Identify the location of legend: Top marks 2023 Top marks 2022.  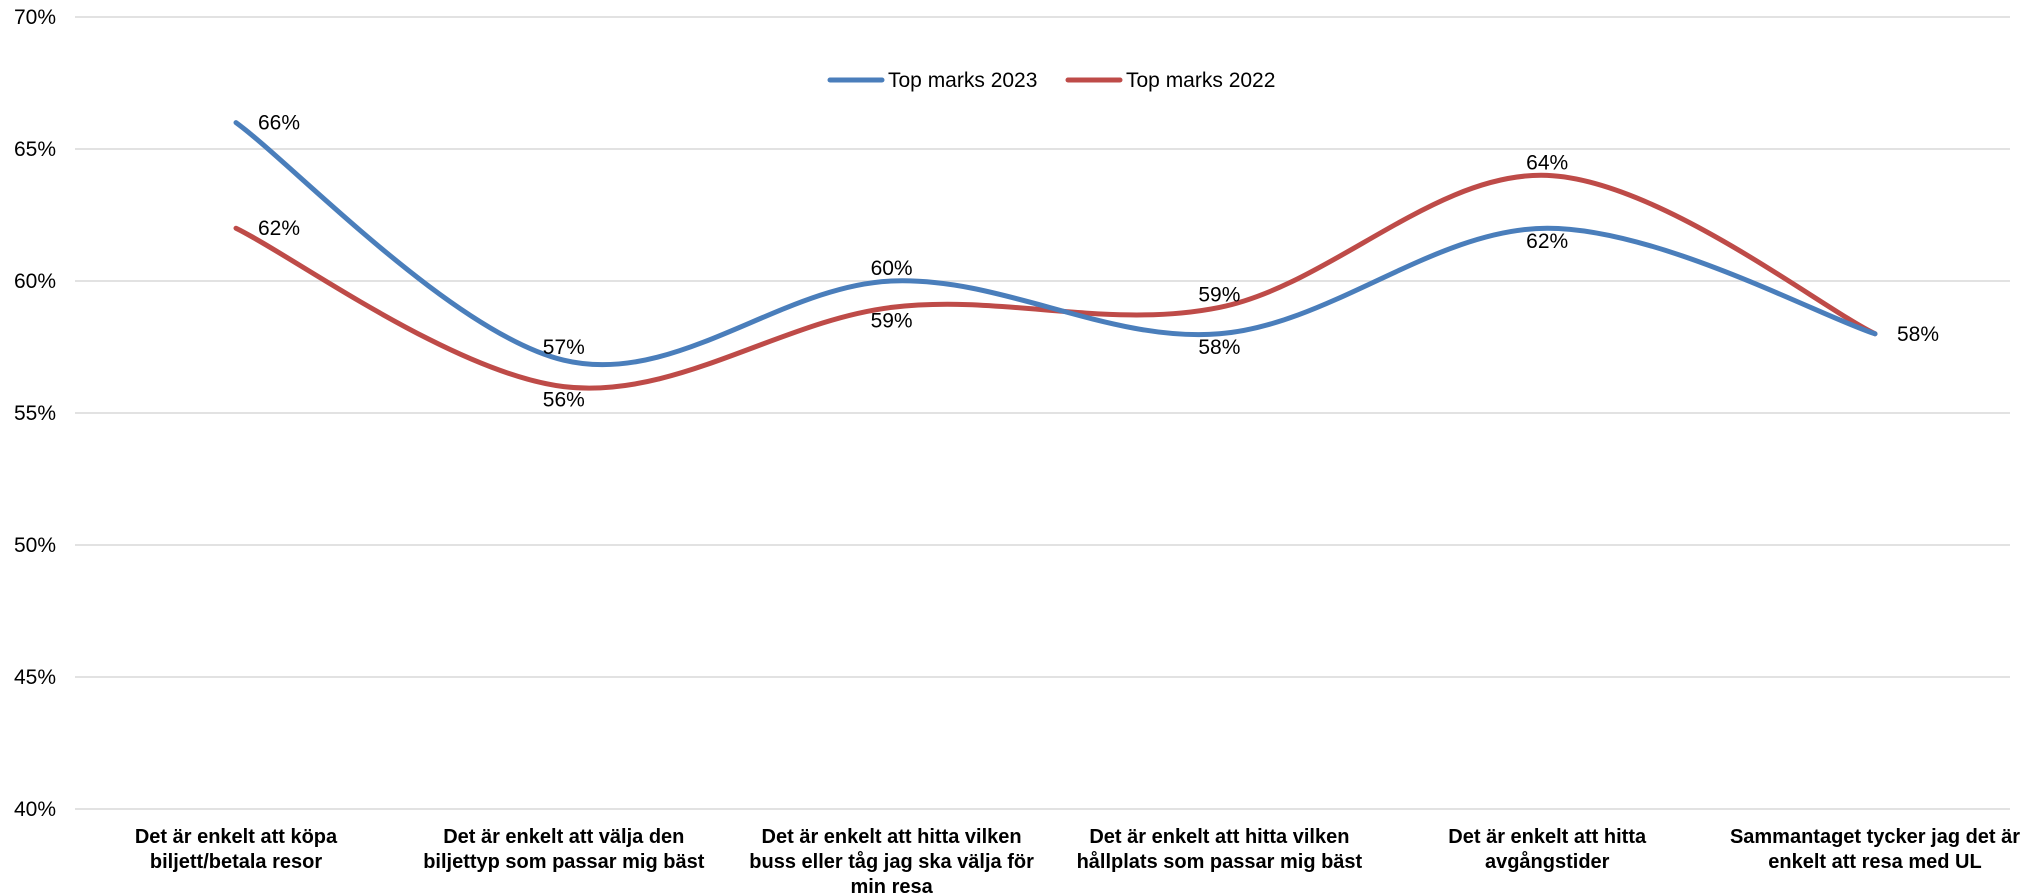
(1051, 80).